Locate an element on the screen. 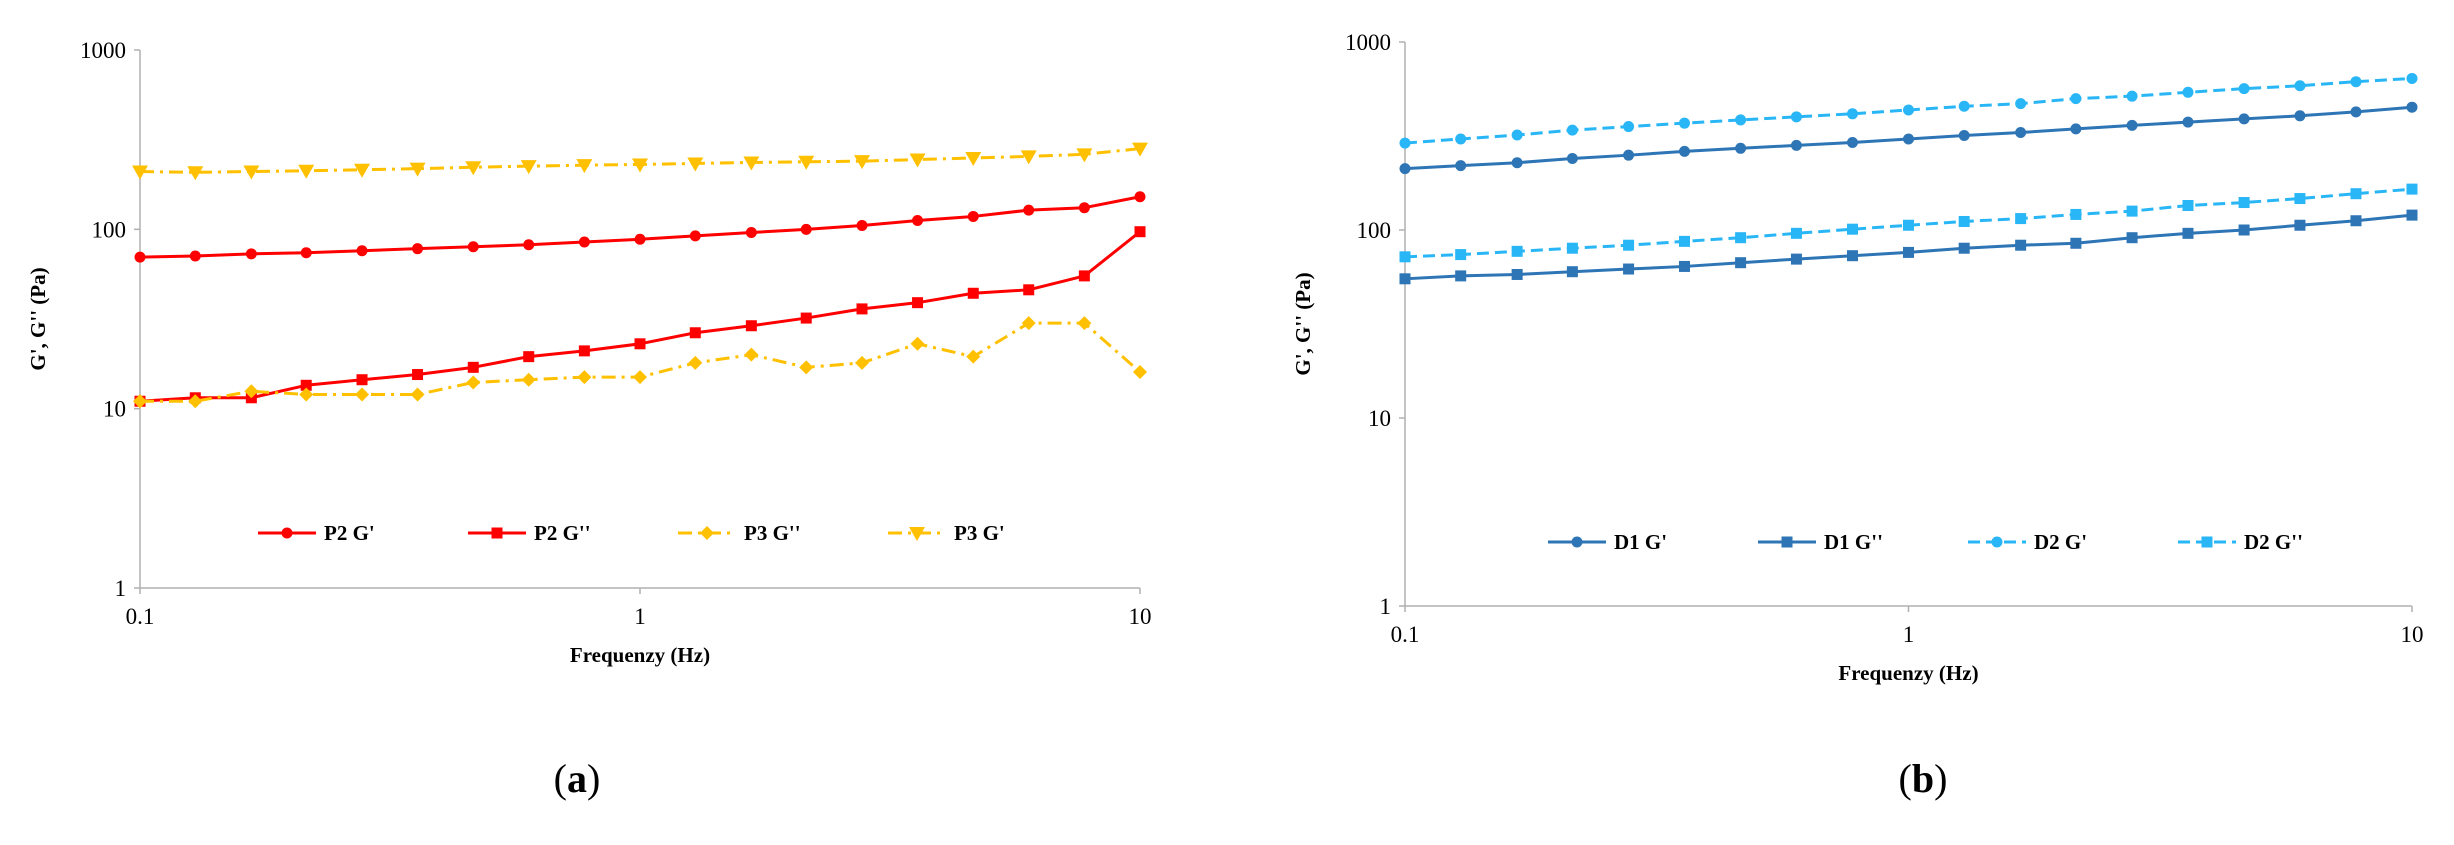 The height and width of the screenshot is (845, 2454). y-tick-label: 1 is located at coordinates (1386, 606).